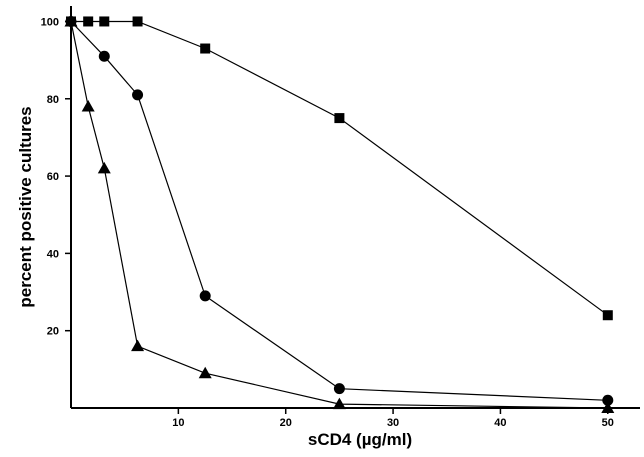  Describe the element at coordinates (500, 423) in the screenshot. I see `x-tick-label-40: 40` at that location.